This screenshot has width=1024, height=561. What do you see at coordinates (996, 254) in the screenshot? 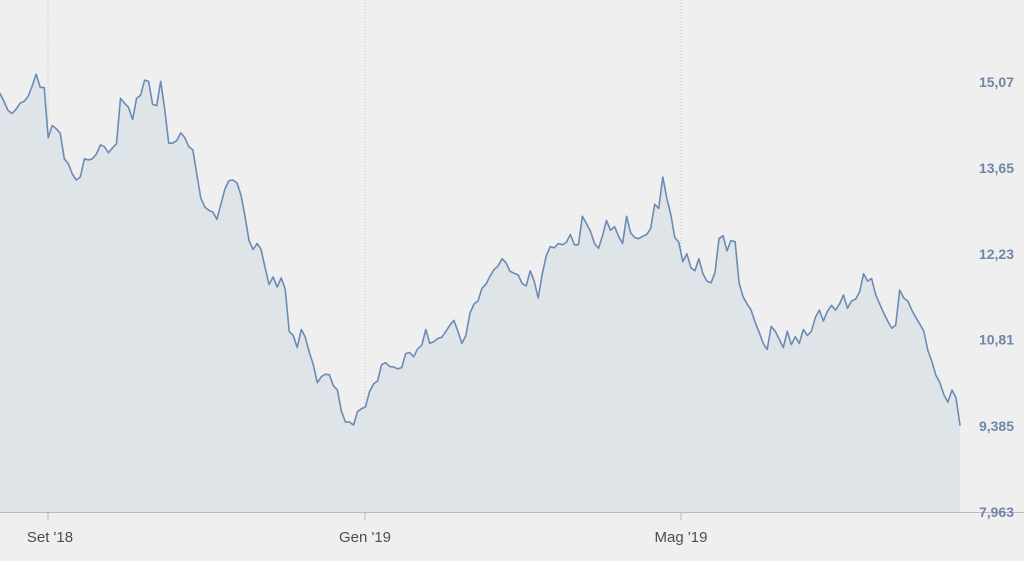
I see `y-tick-label: 12,23` at bounding box center [996, 254].